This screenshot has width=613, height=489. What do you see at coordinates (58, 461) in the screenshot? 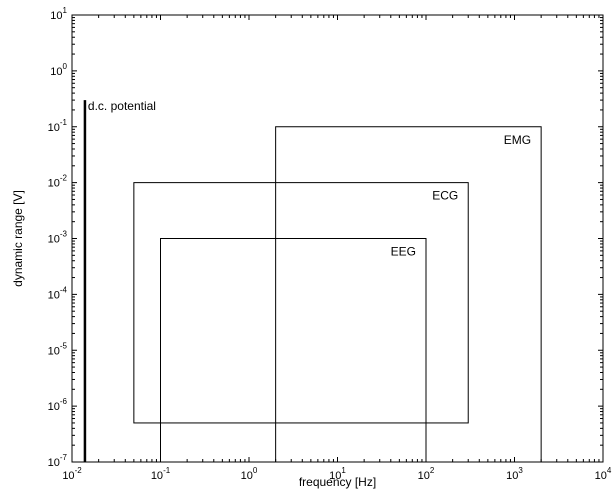
I see `y-tick-label: 10⁻⁷` at bounding box center [58, 461].